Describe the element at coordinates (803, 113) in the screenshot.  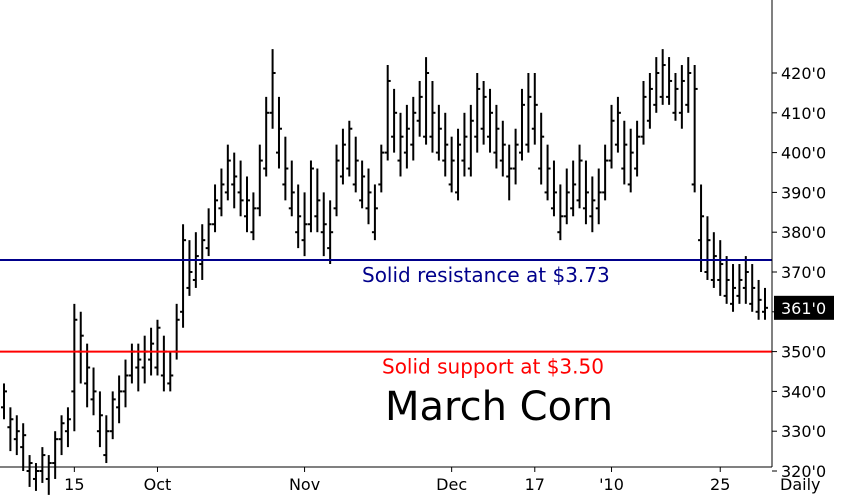
I see `price-tick-label: 410'0` at that location.